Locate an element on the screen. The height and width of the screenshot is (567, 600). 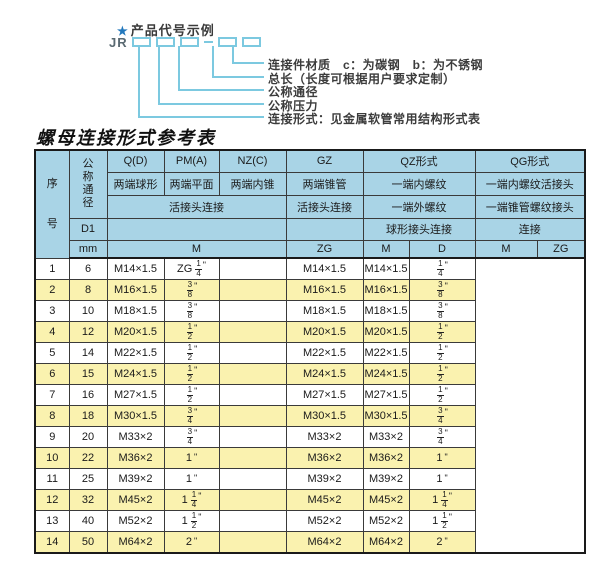
row-qz-d: M30×1.5 is located at coordinates (324, 416).